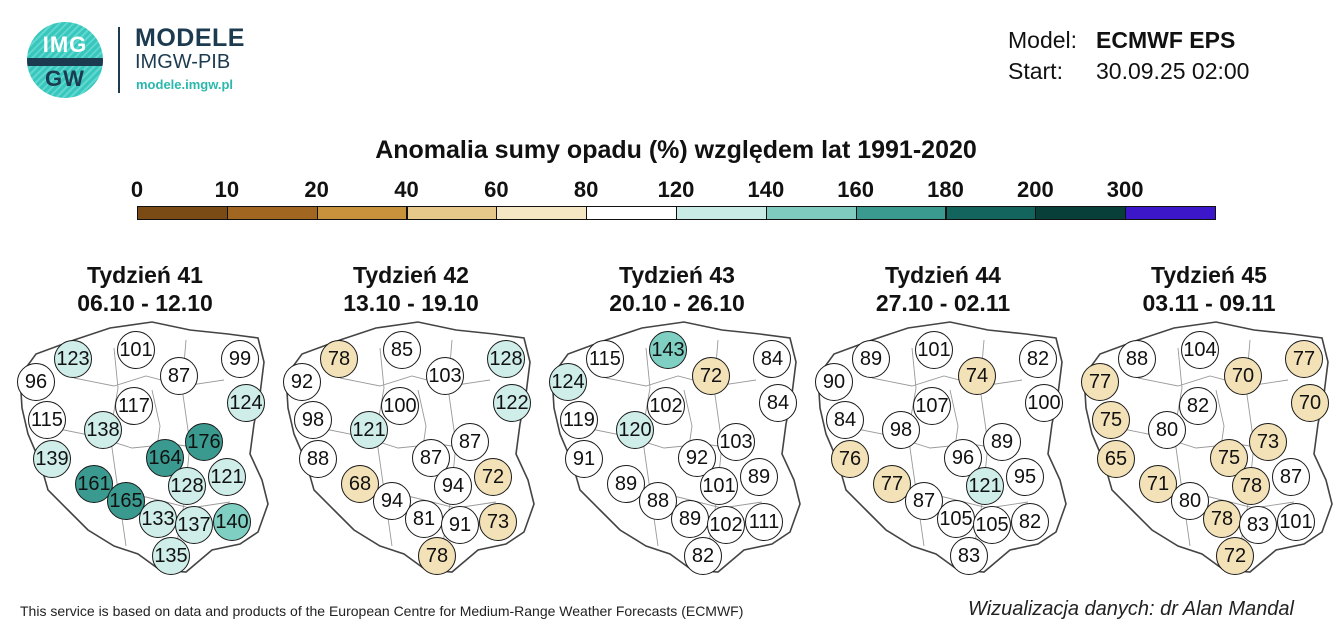 This screenshot has height=624, width=1344. I want to click on anomaly-value-bubble: 135, so click(171, 556).